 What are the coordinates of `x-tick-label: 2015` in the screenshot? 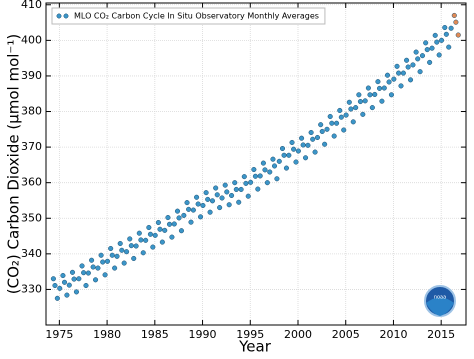 It's located at (441, 334).